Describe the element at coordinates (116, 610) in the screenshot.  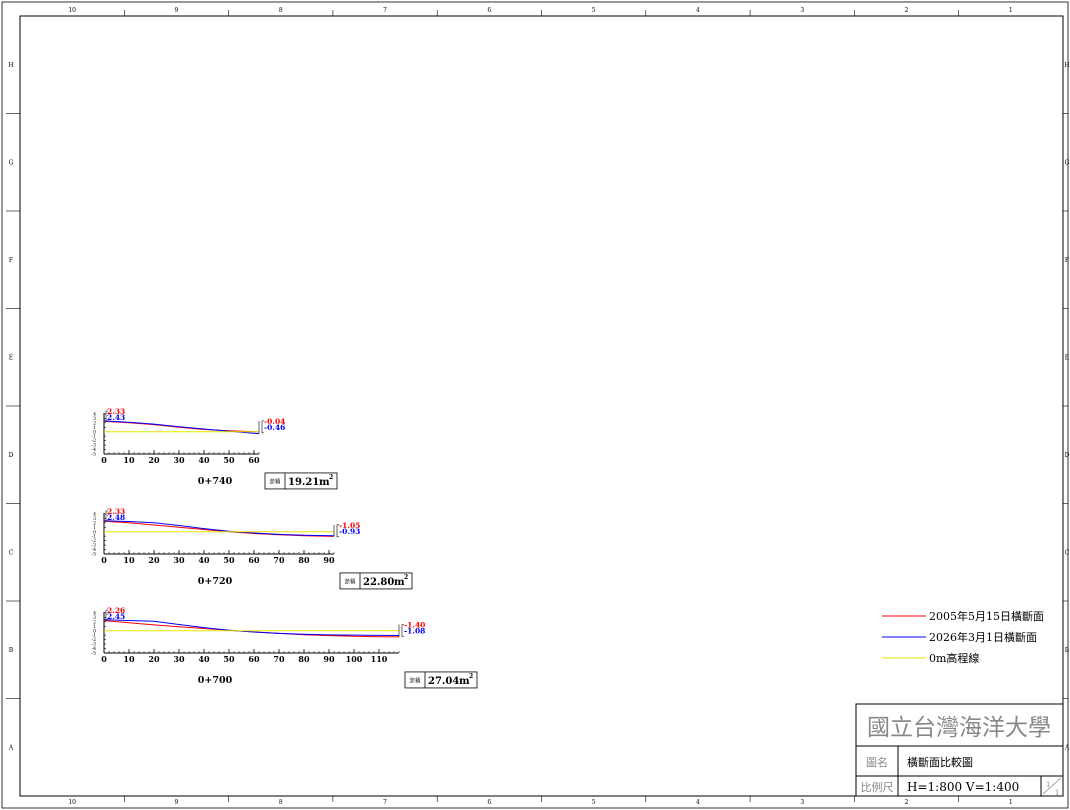
I see `start-label-survey-2005: 2.26` at that location.